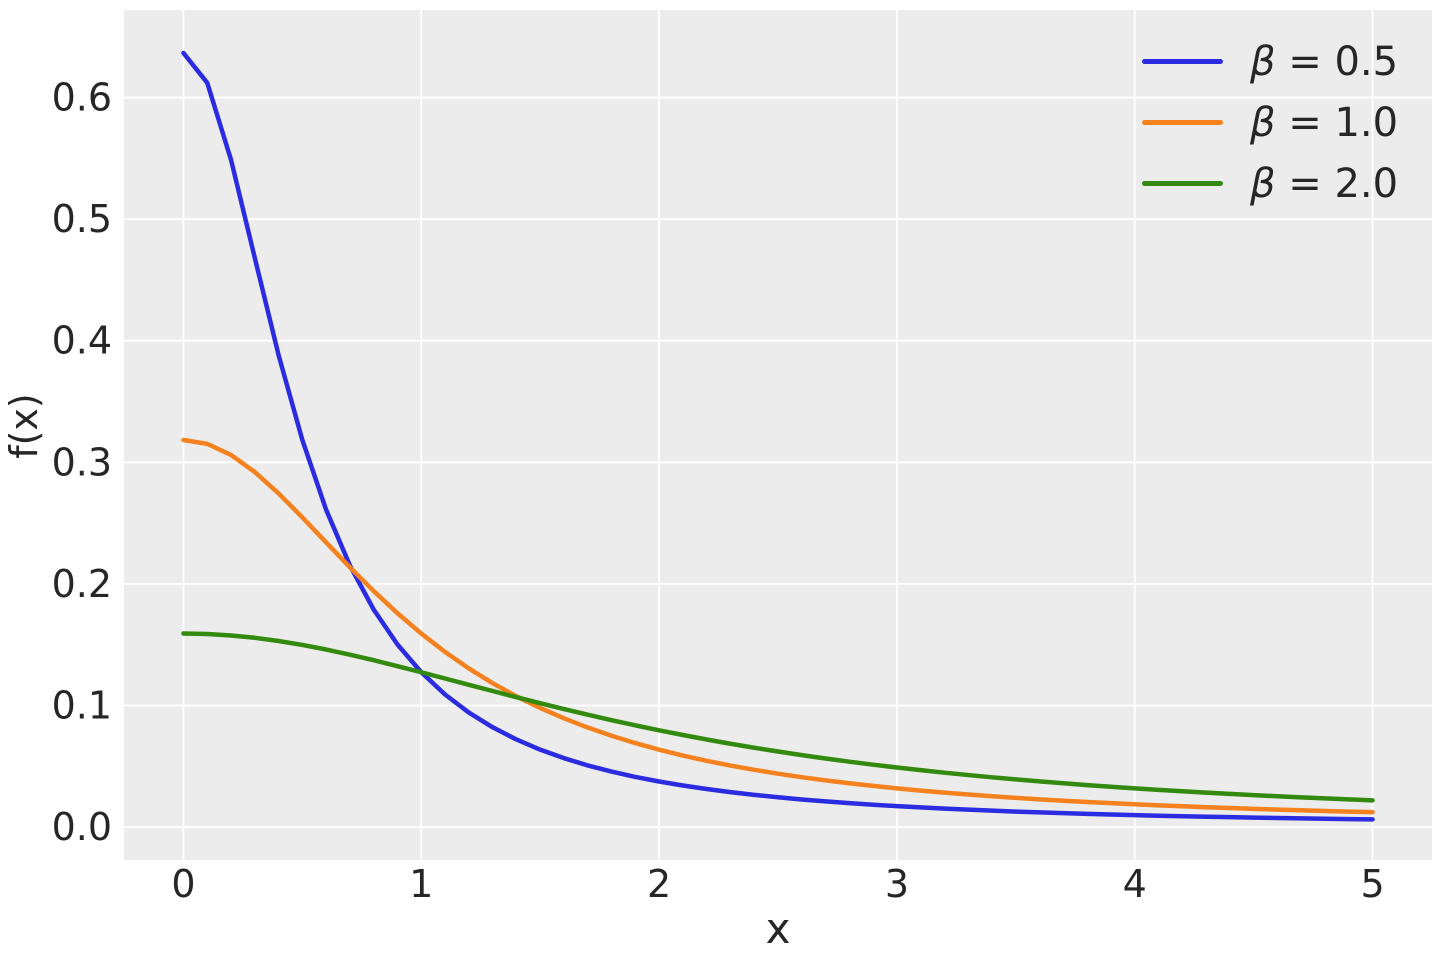  I want to click on x-tick-label: 2, so click(659, 884).